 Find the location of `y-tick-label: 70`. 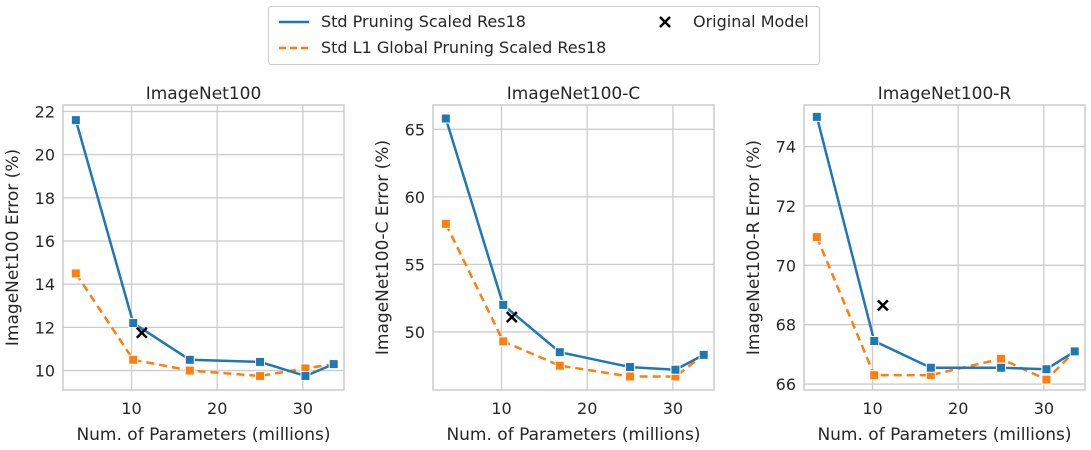

y-tick-label: 70 is located at coordinates (786, 265).